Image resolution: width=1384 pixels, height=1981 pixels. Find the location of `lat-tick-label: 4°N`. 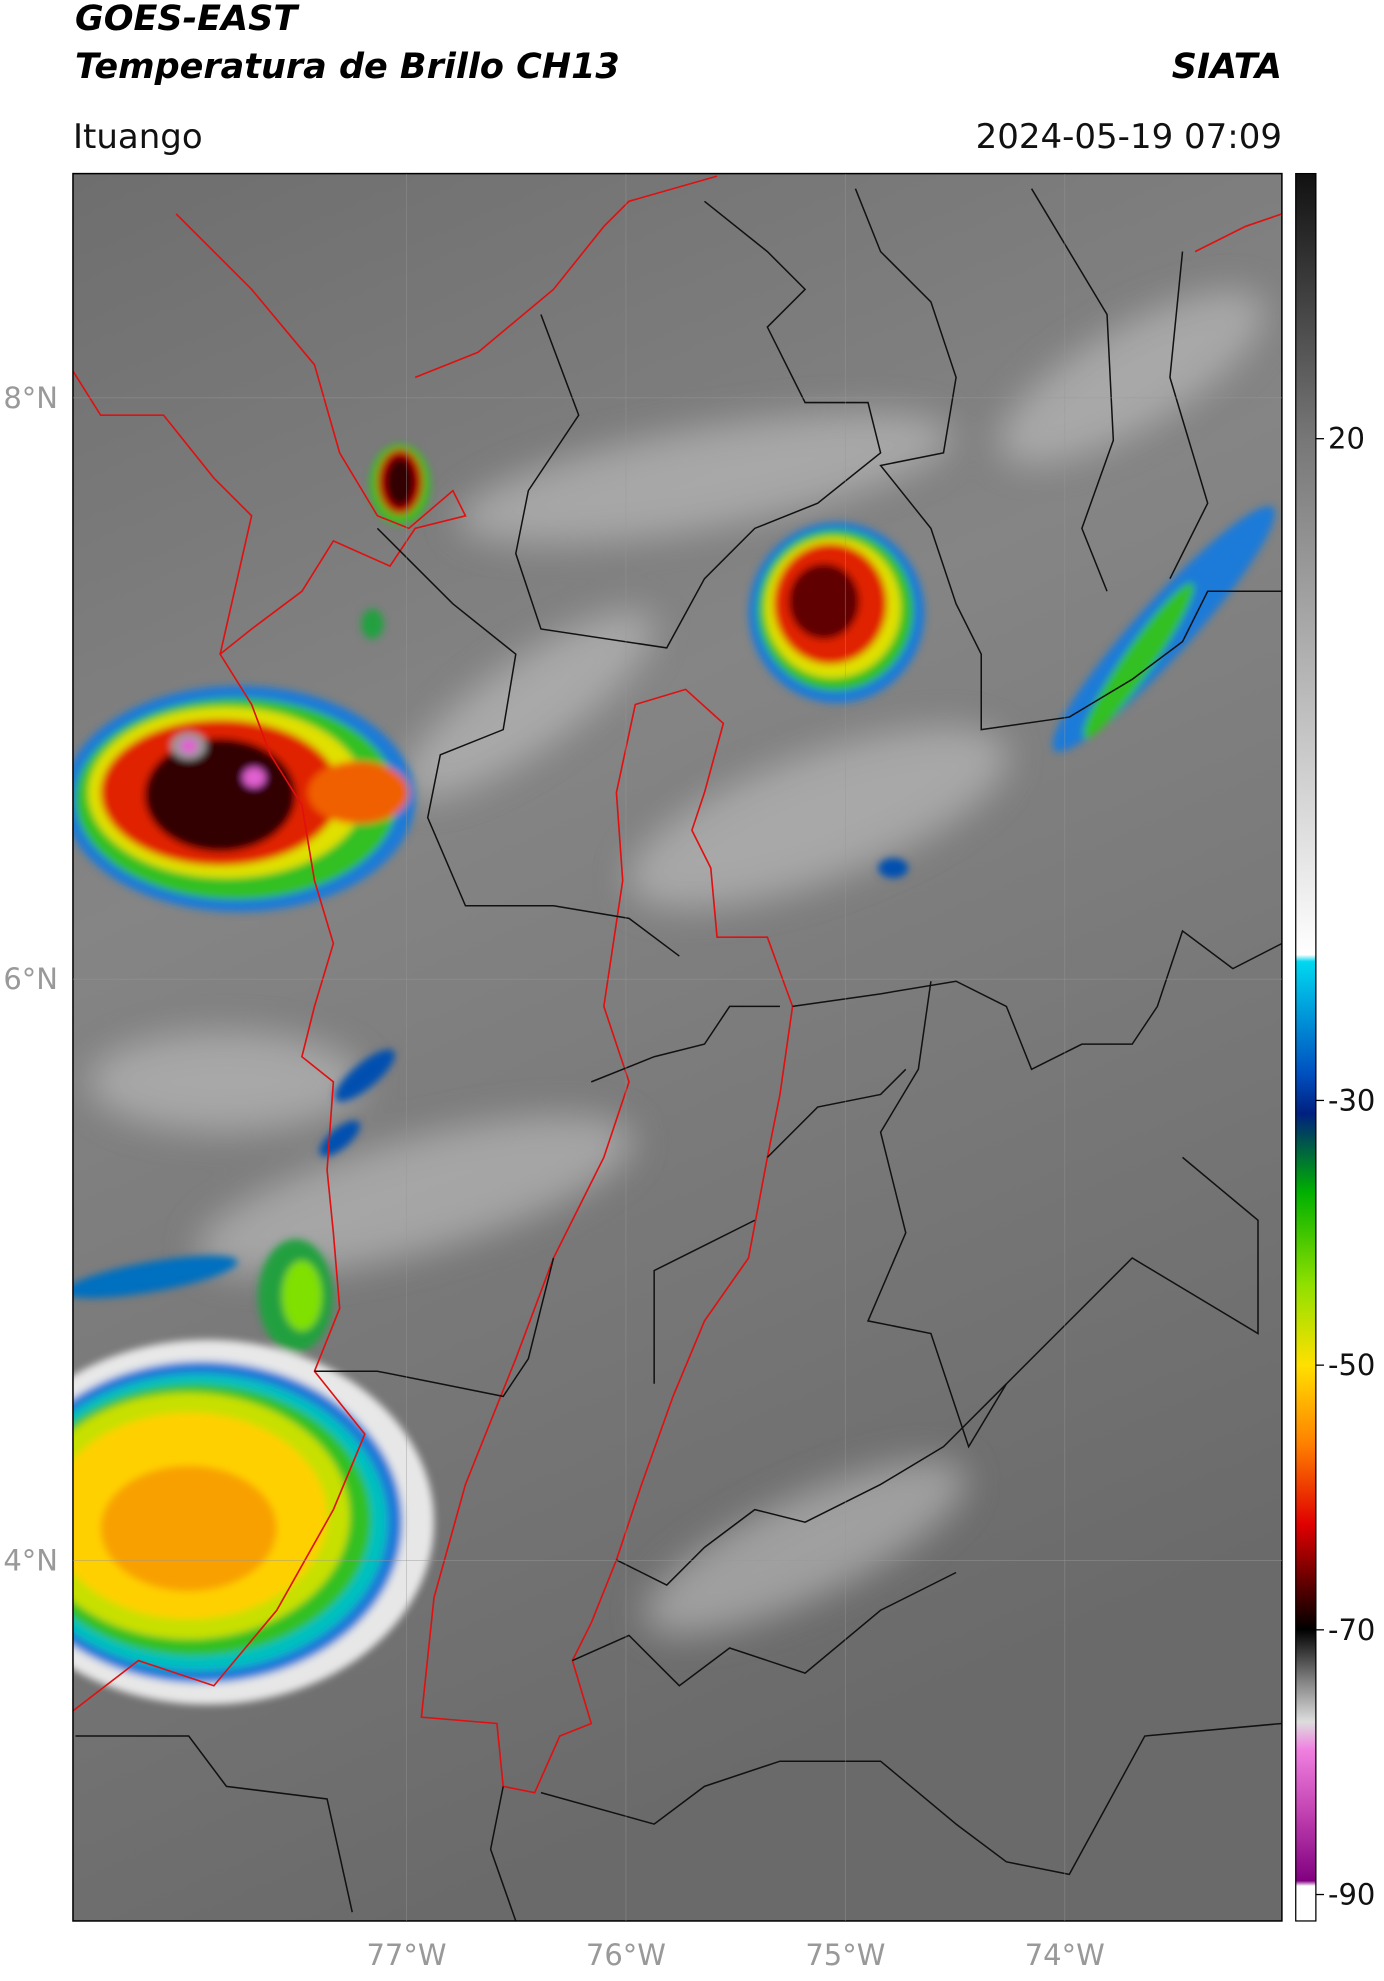

lat-tick-label: 4°N is located at coordinates (30, 1561).